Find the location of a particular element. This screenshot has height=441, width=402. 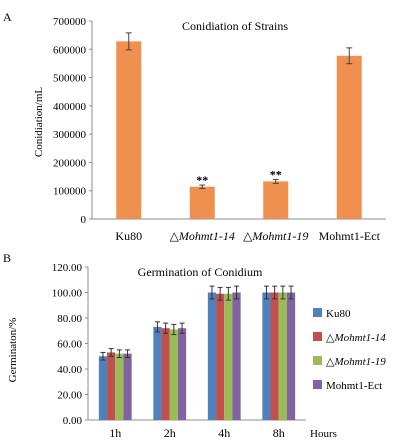

panel-b-x-tick-label: 2h is located at coordinates (170, 433).